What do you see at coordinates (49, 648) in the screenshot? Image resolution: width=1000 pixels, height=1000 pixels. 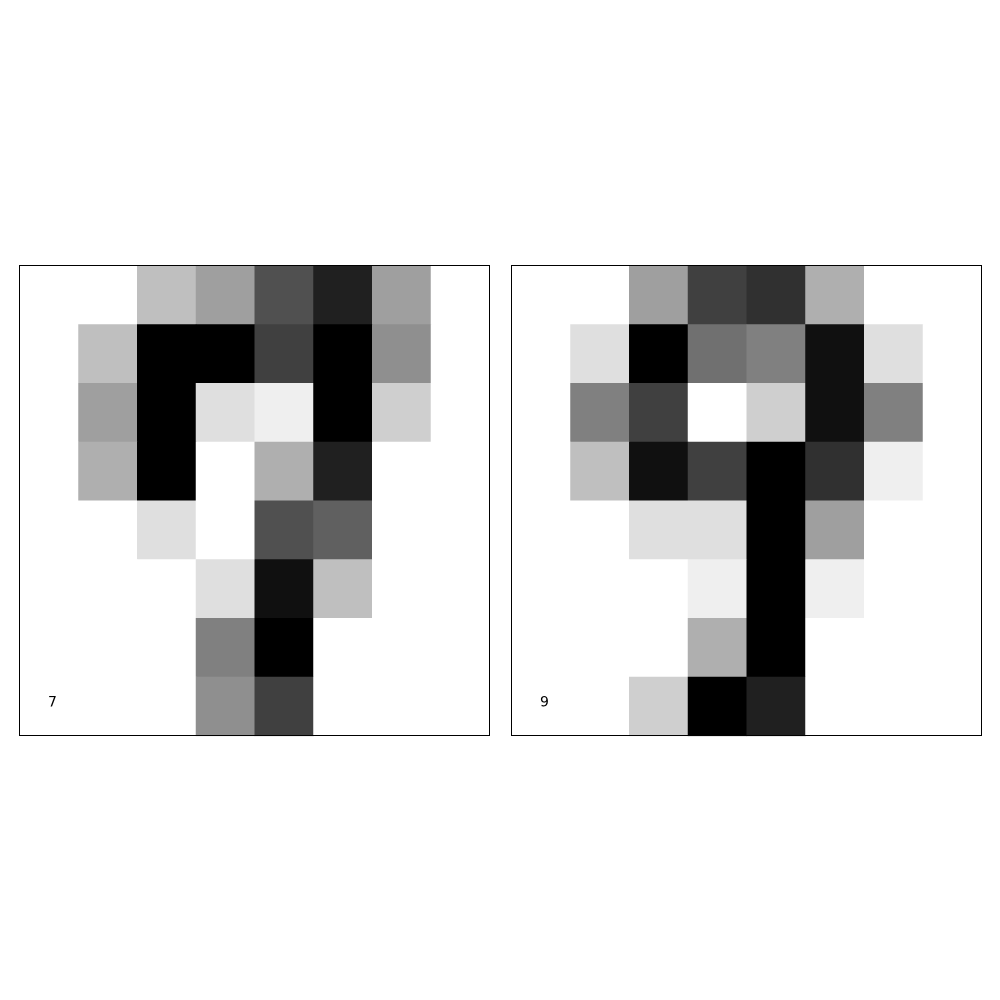 I see `pixel-cell-r6-c0` at bounding box center [49, 648].